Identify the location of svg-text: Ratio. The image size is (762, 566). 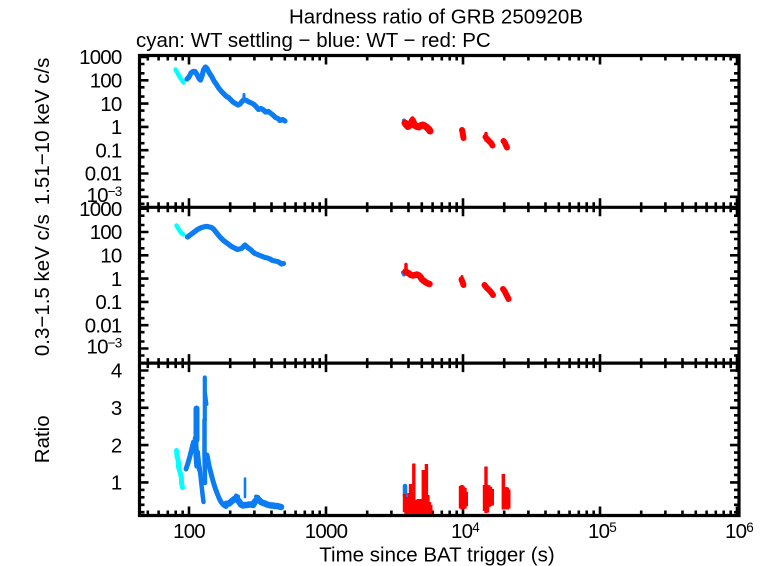
(42, 439).